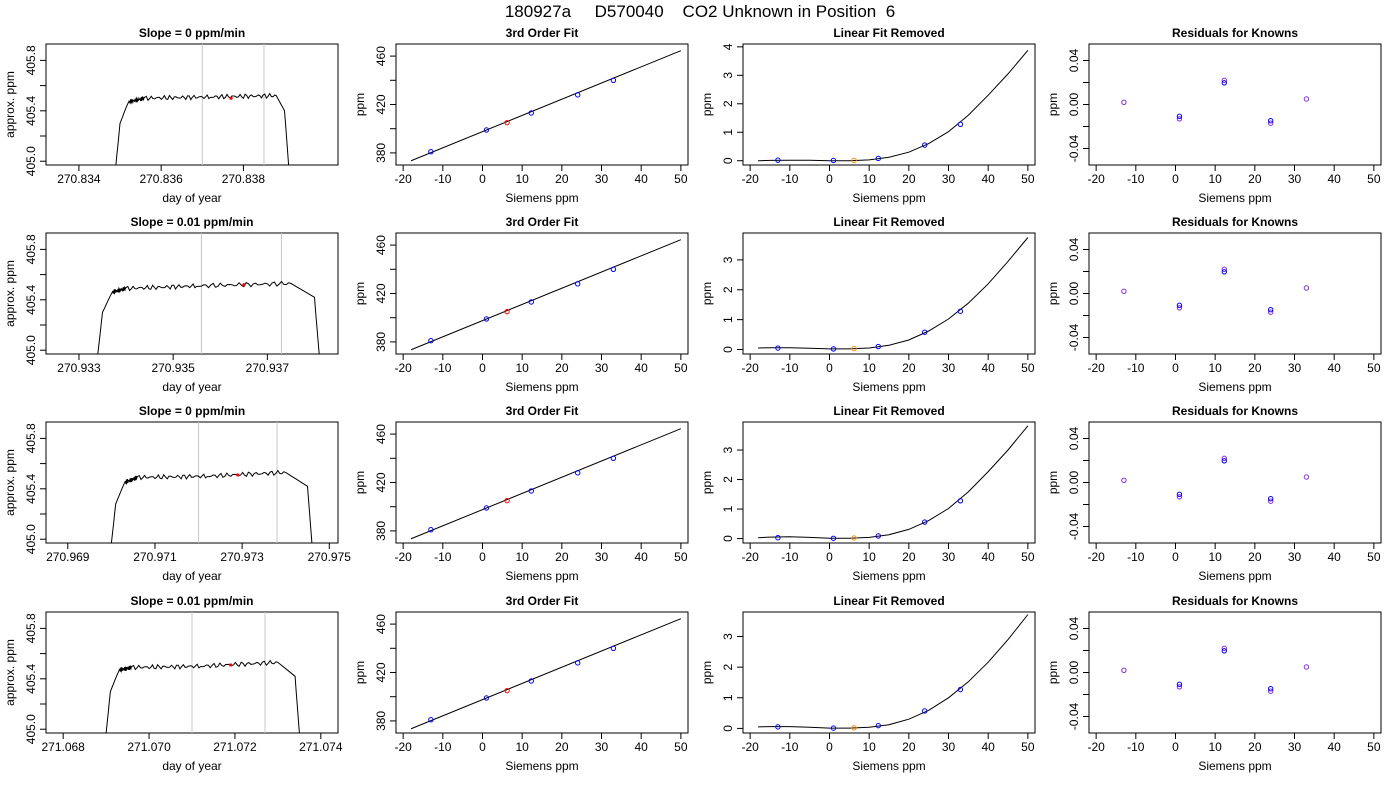  What do you see at coordinates (31, 488) in the screenshot?
I see `y-tick-label: 405.4` at bounding box center [31, 488].